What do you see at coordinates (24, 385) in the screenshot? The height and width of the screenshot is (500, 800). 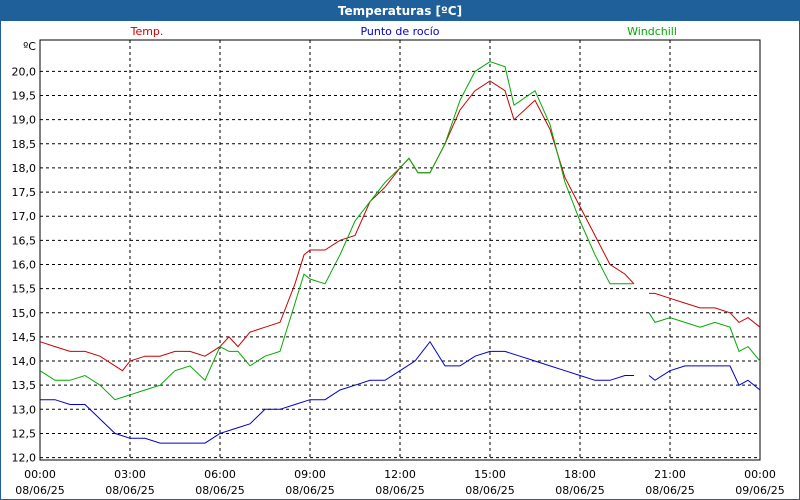 I see `y-tick-label: 13,5` at bounding box center [24, 385].